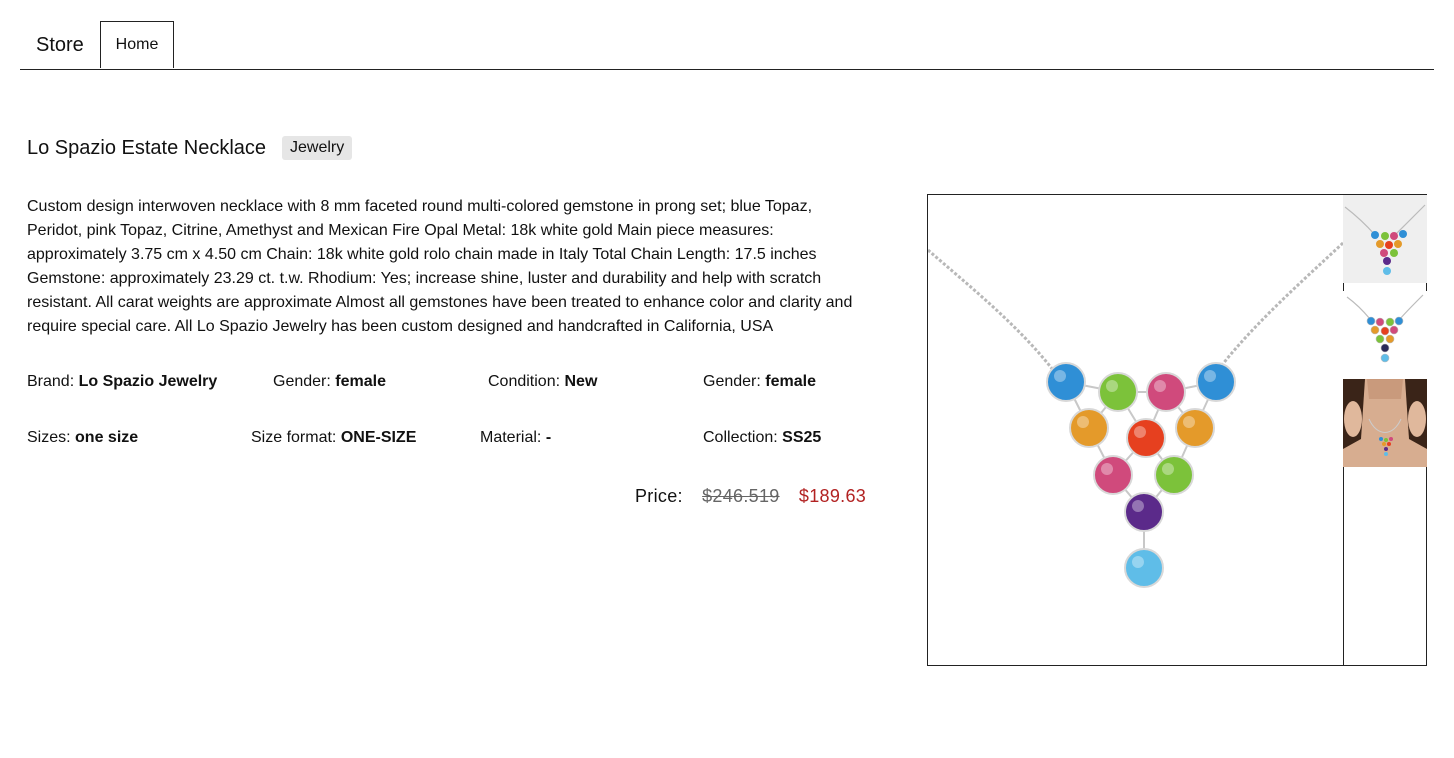  I want to click on price-row: Price: $246.519 $189.63, so click(750, 496).